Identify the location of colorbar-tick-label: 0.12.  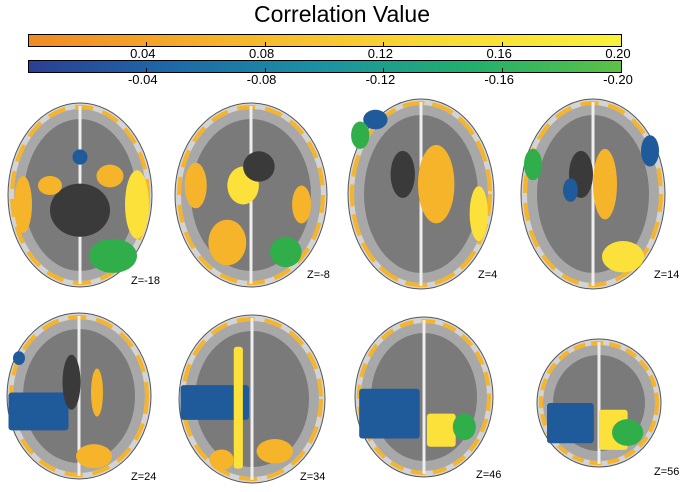
(380, 53).